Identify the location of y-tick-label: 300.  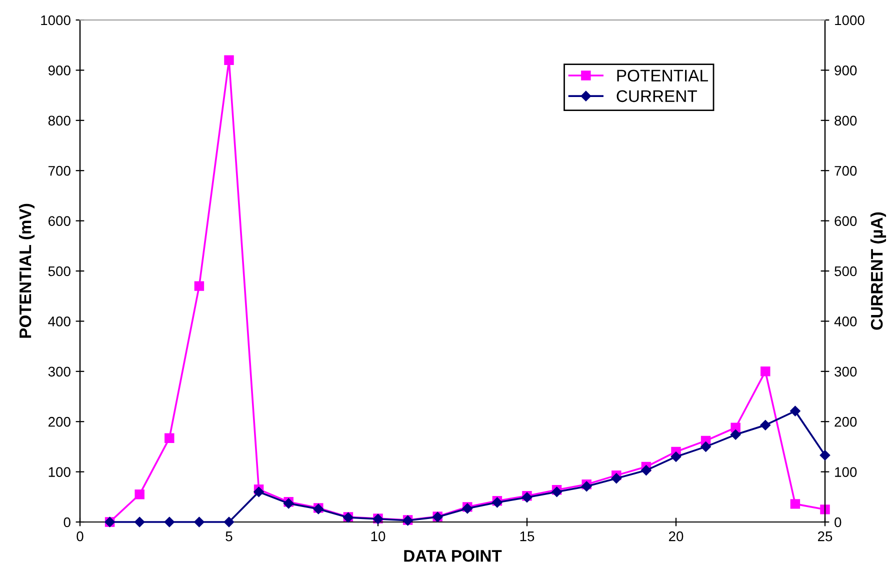
(59, 371).